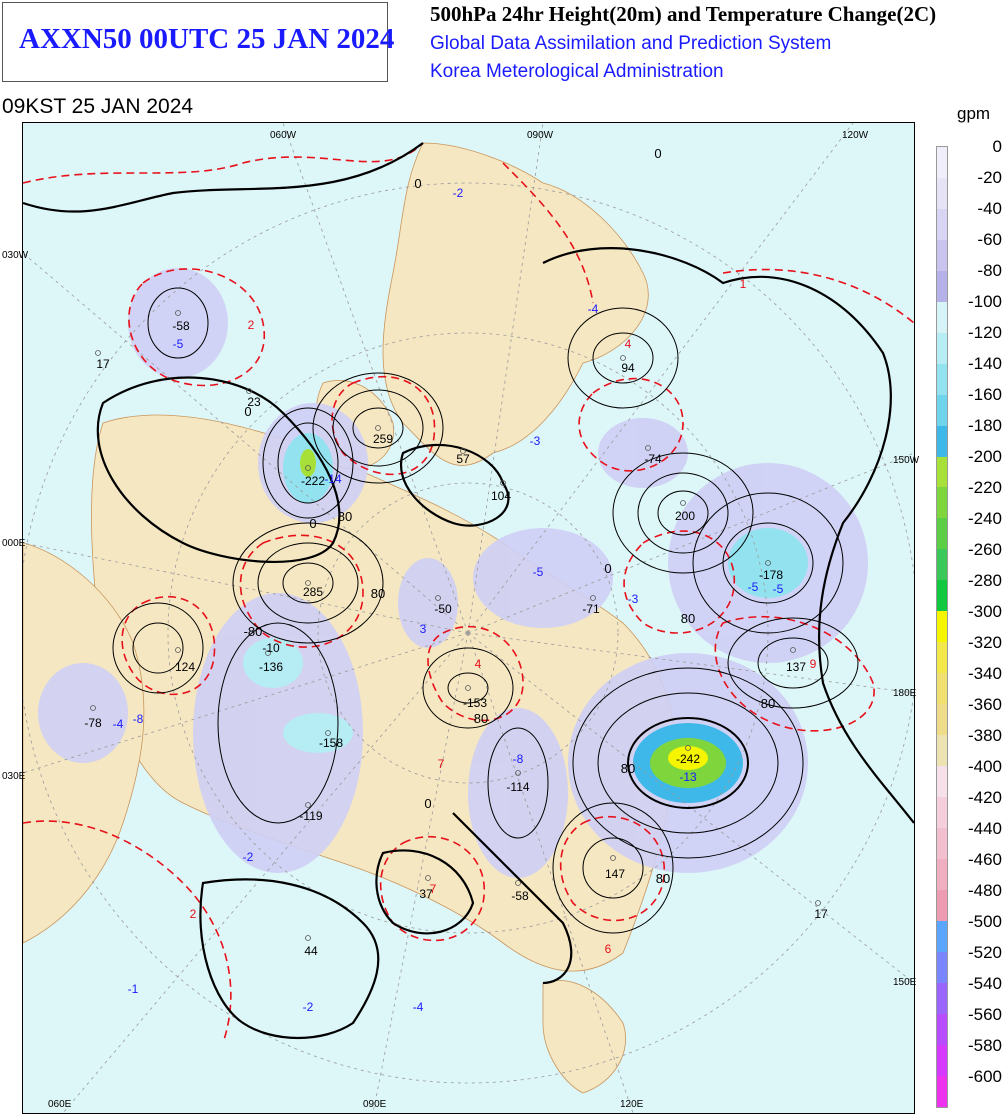 This screenshot has height=1115, width=1003. What do you see at coordinates (98, 106) in the screenshot?
I see `valid-time: 09KST 25 JAN 2024` at bounding box center [98, 106].